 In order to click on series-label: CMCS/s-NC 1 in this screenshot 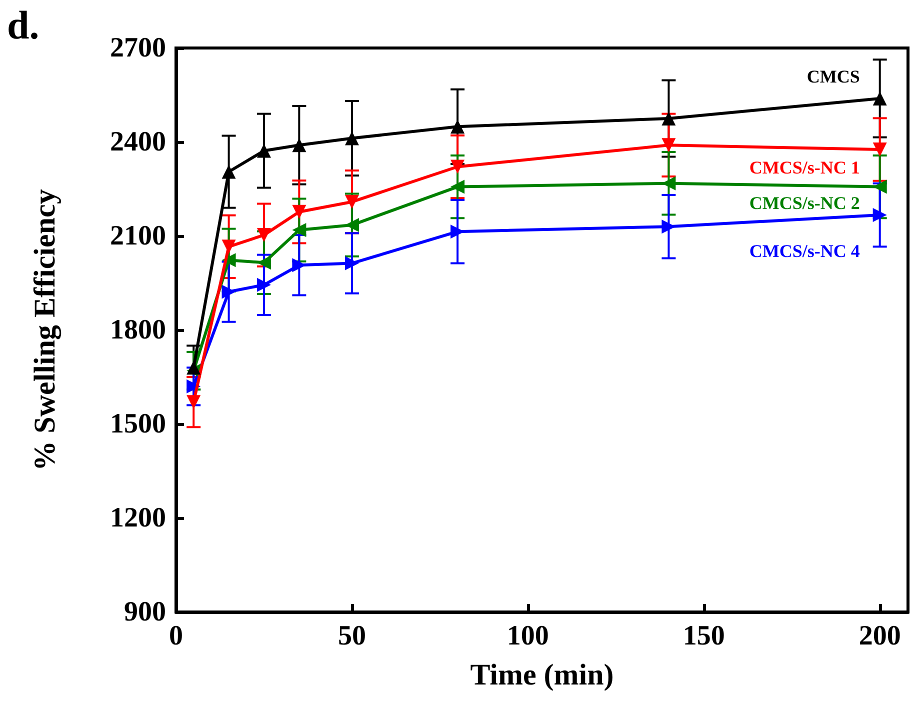, I will do `click(804, 168)`.